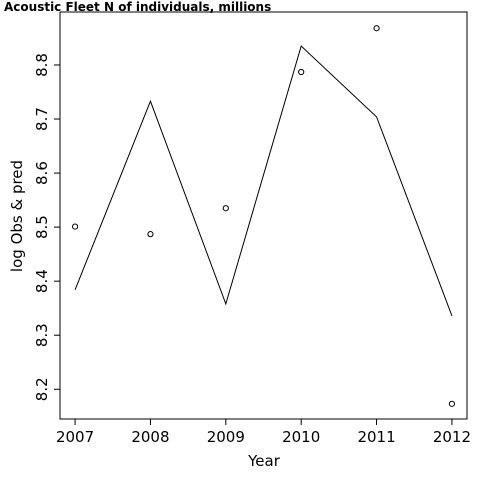 The image size is (480, 480). Describe the element at coordinates (376, 437) in the screenshot. I see `x-tick-label: 2011` at that location.